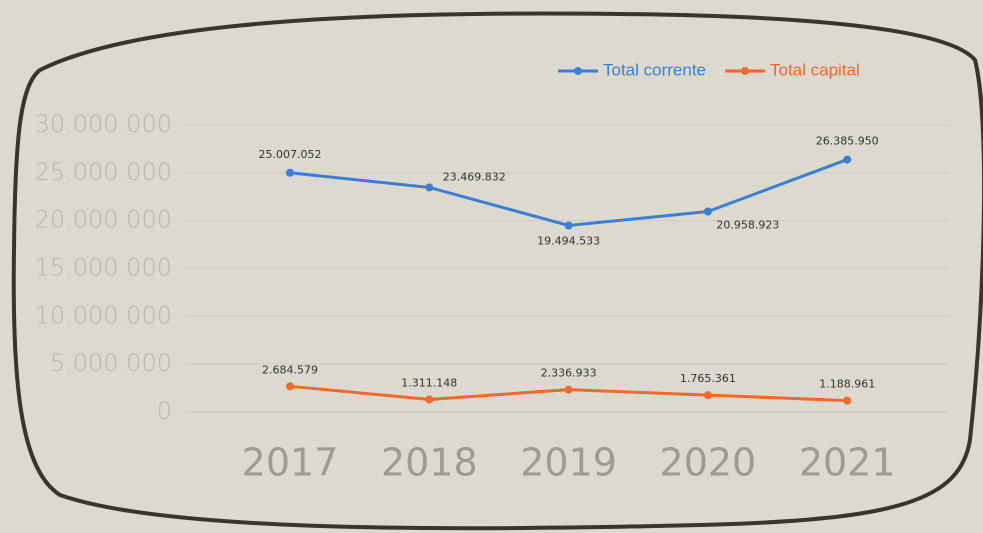  Describe the element at coordinates (847, 463) in the screenshot. I see `x-tick-label: 2021` at that location.